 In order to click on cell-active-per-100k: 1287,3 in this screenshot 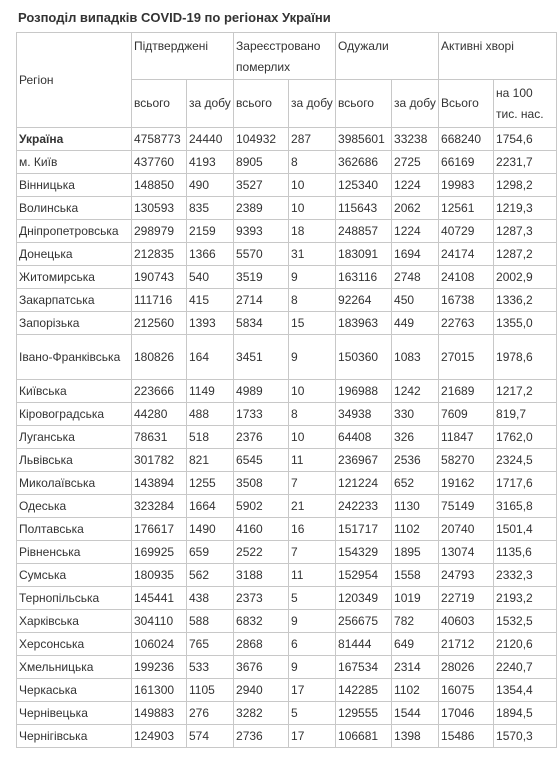, I will do `click(525, 231)`.